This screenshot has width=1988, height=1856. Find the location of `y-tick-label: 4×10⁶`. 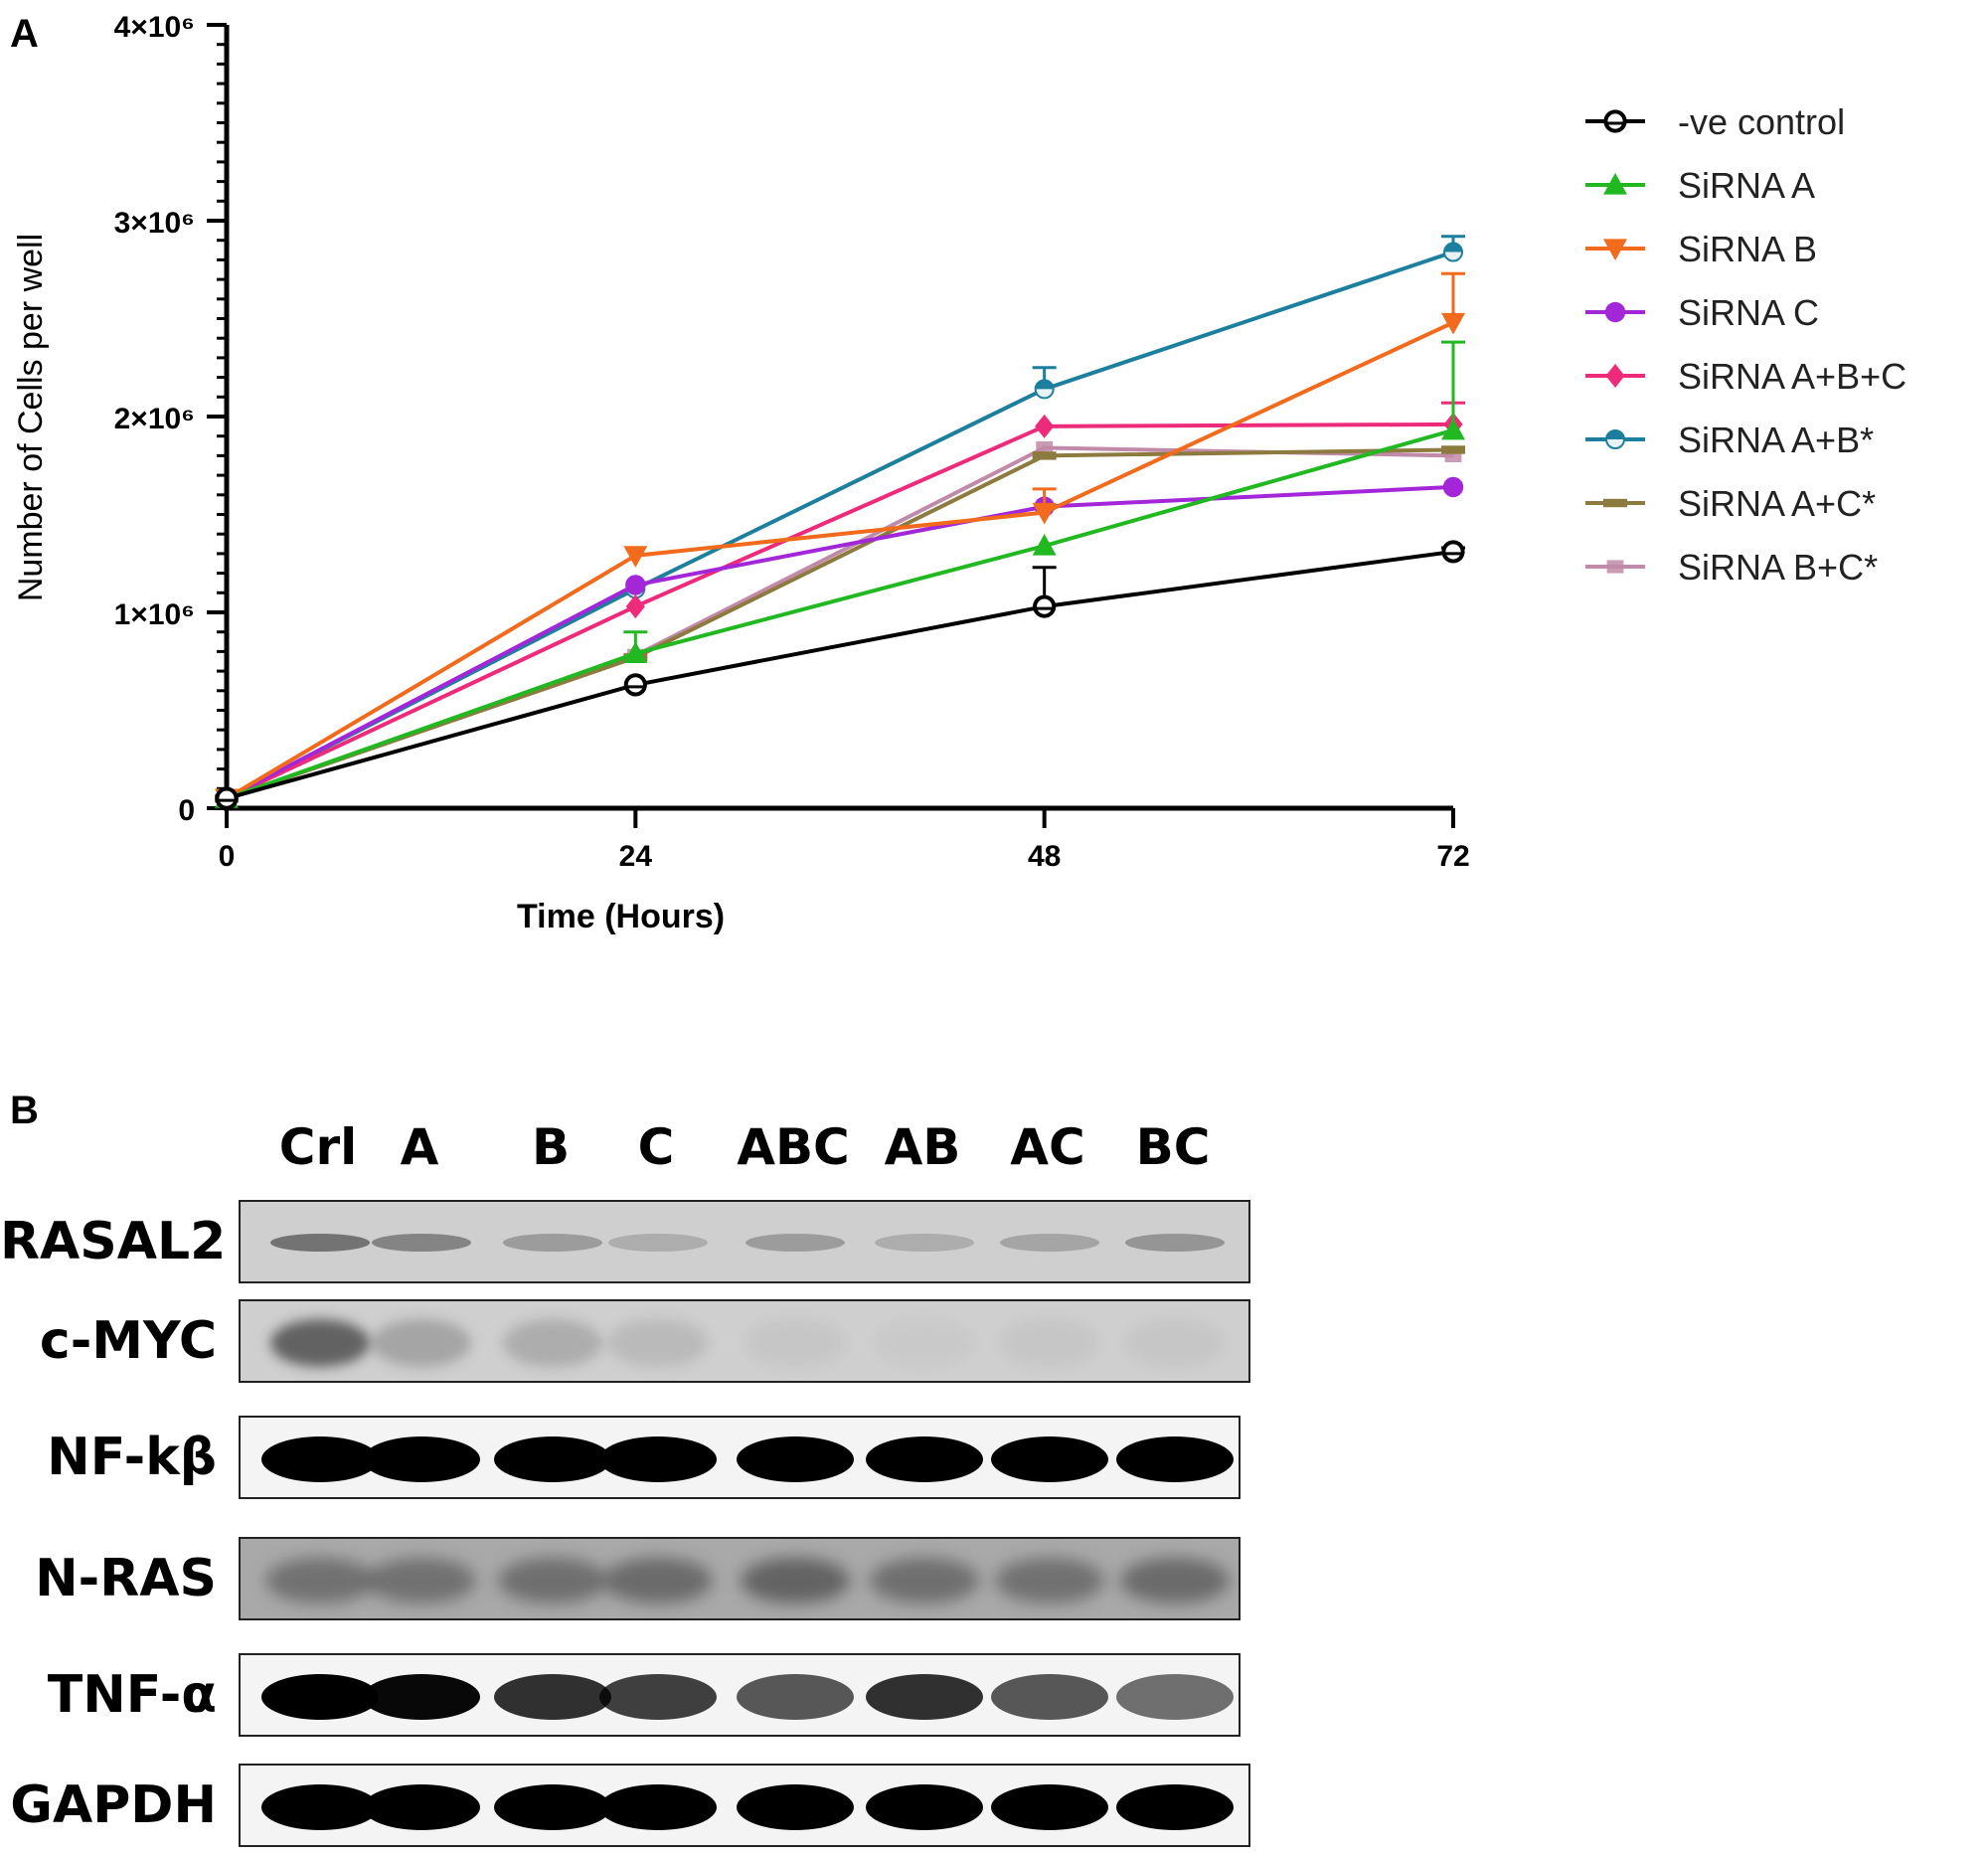

y-tick-label: 4×10⁶ is located at coordinates (154, 27).